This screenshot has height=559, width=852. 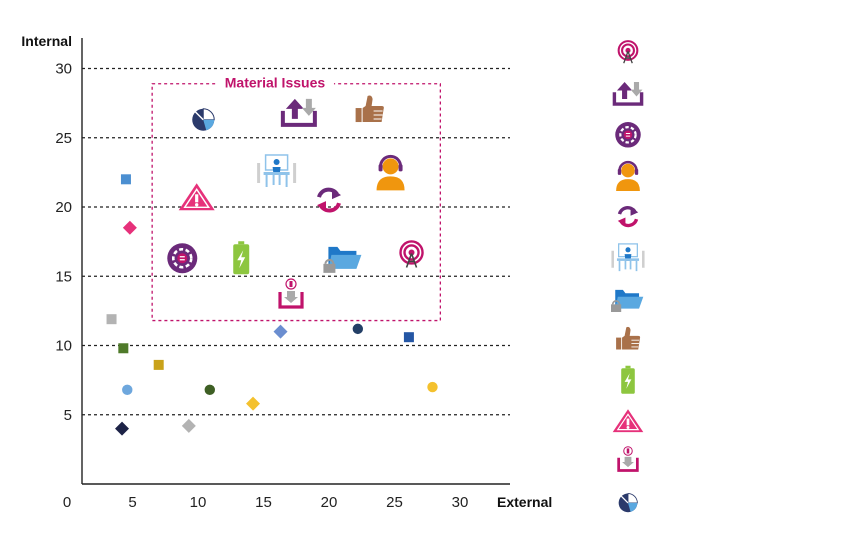 I want to click on x-tick-label: 10, so click(x=198, y=502).